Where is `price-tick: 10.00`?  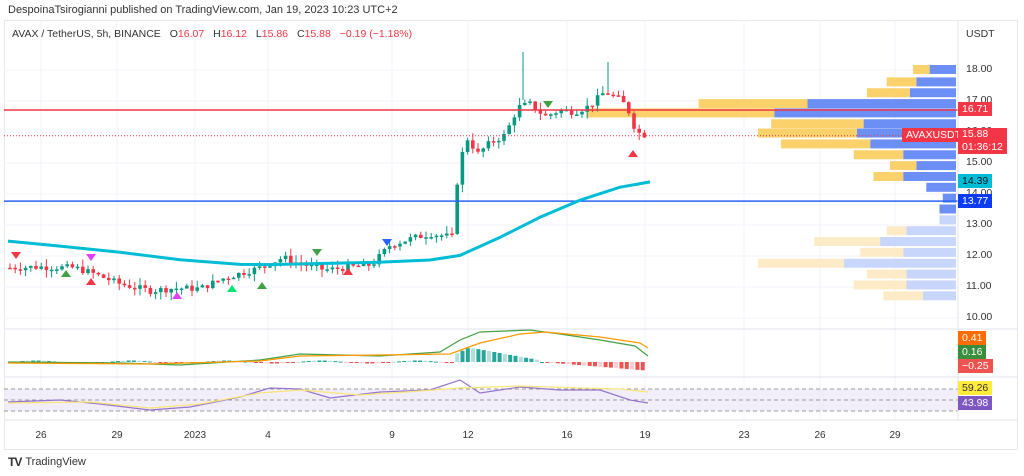 price-tick: 10.00 is located at coordinates (979, 317).